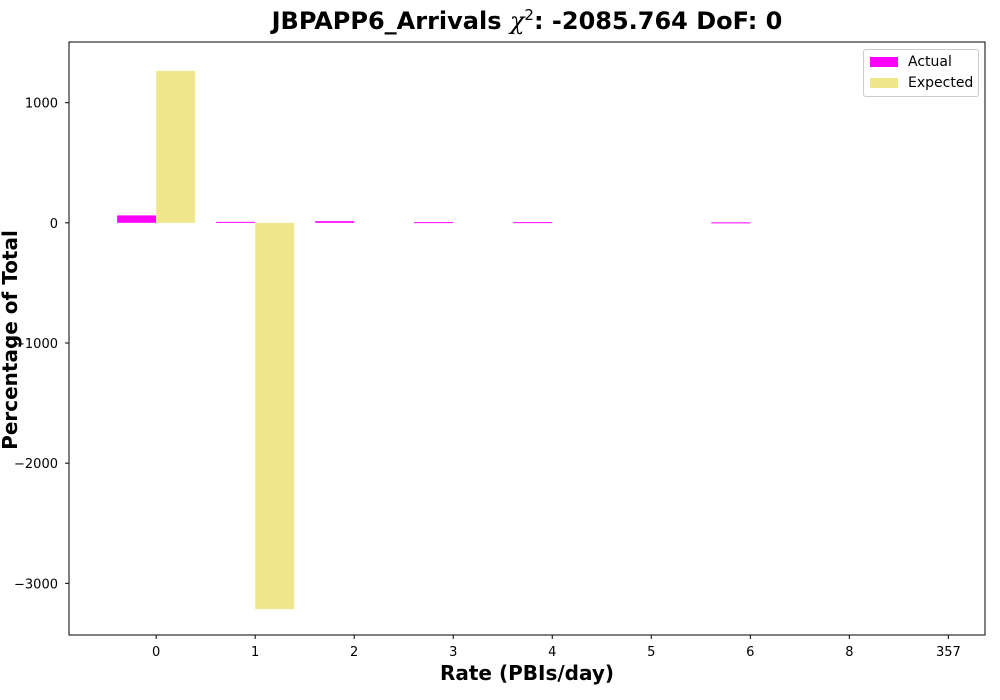  I want to click on legend-label-expected: Expected, so click(941, 83).